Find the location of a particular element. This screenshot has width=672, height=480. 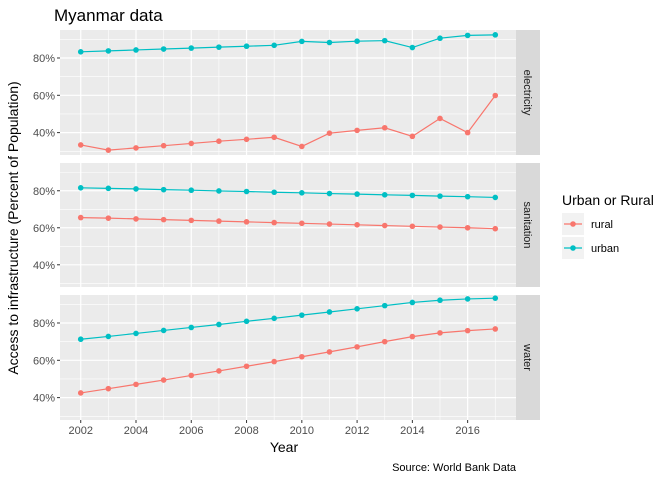

legend-item-urban: urban is located at coordinates (590, 248).